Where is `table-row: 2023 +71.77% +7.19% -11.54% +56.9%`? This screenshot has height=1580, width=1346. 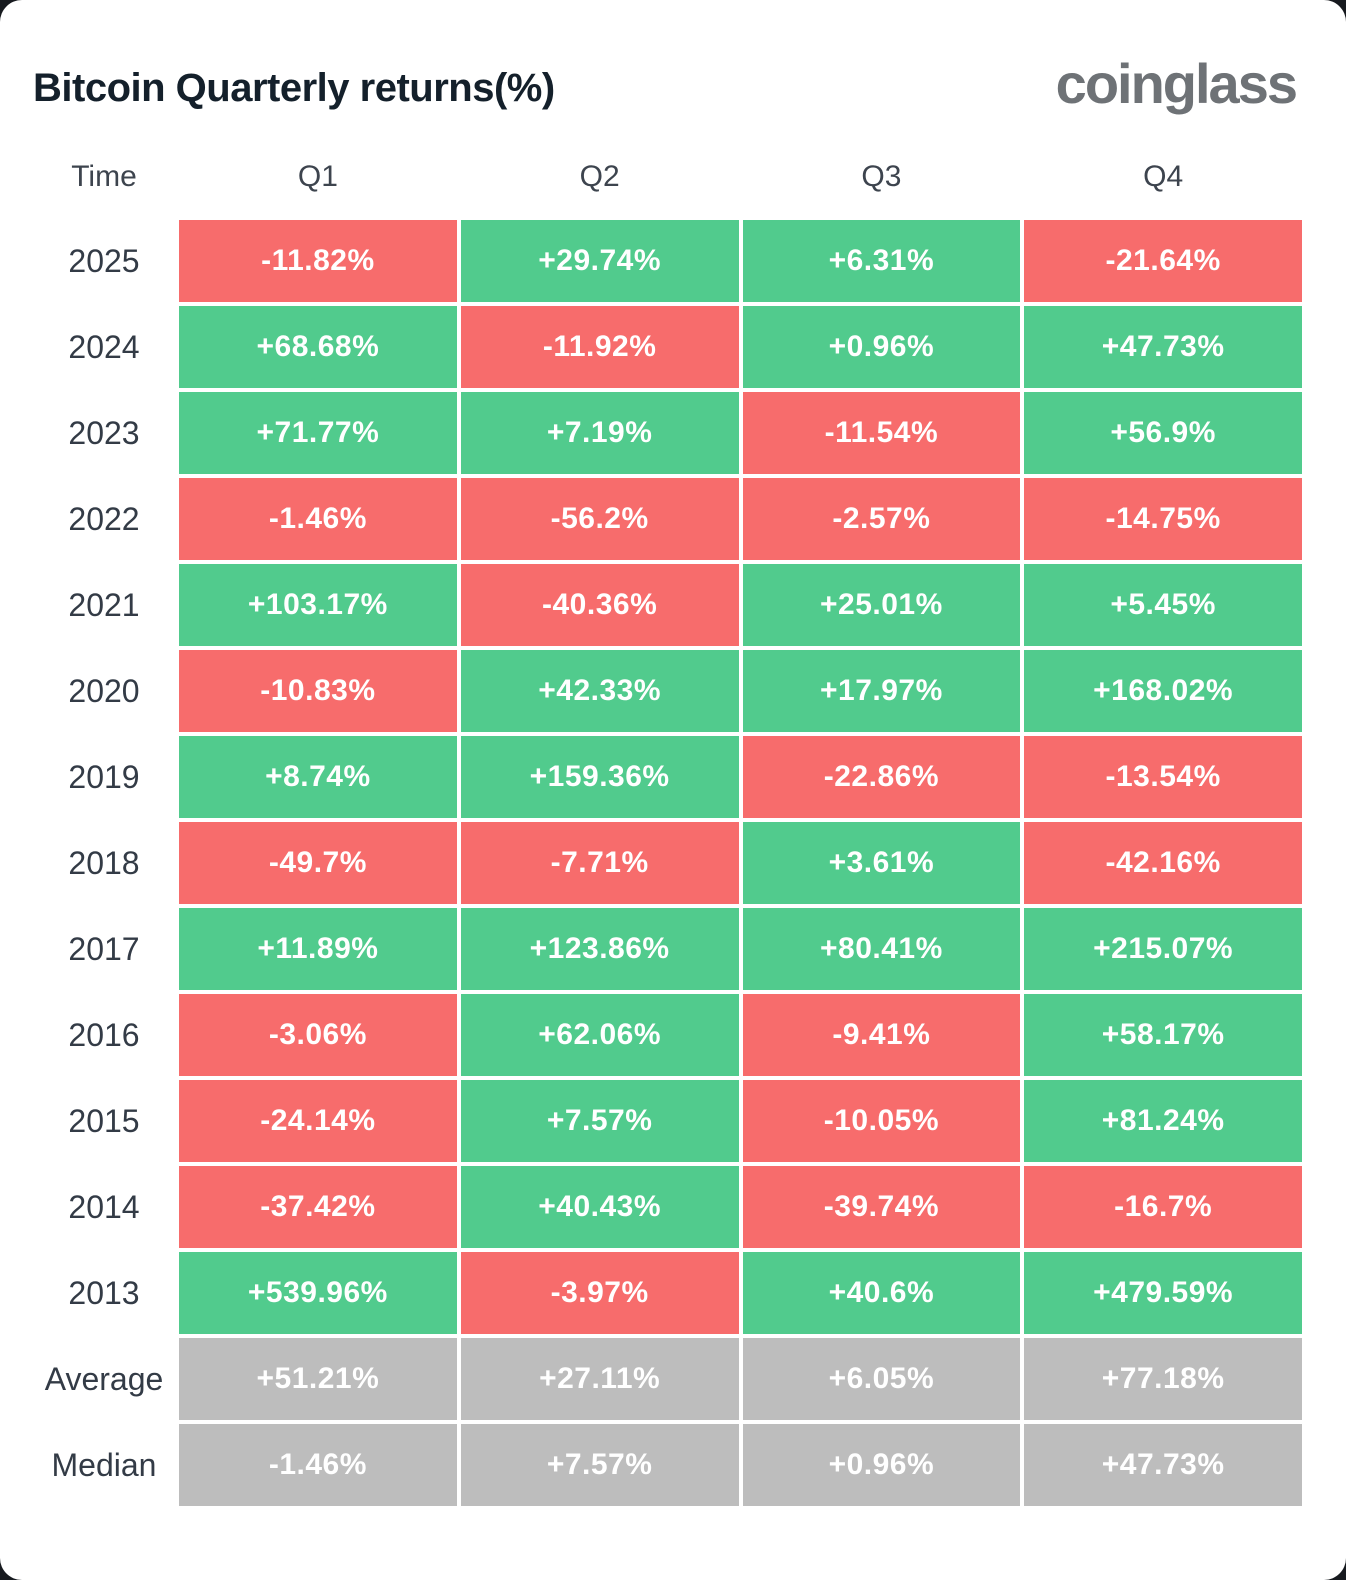 table-row: 2023 +71.77% +7.19% -11.54% +56.9% is located at coordinates (667, 433).